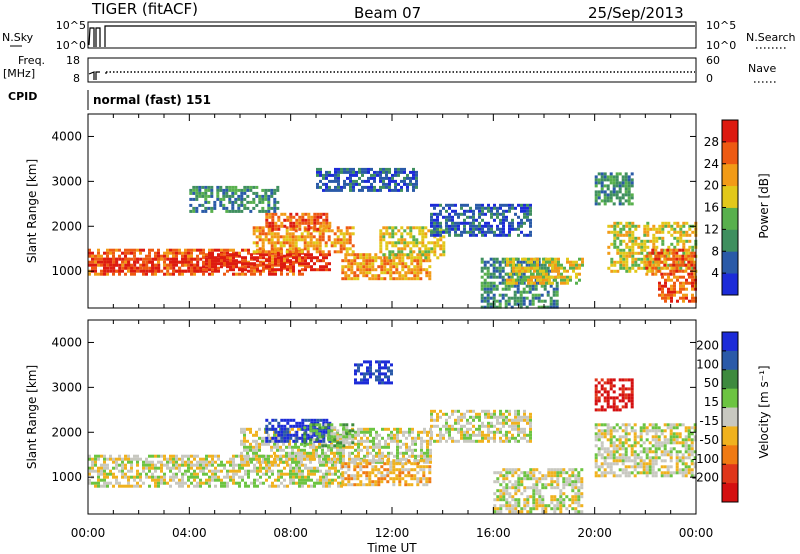 The image size is (800, 554). What do you see at coordinates (711, 142) in the screenshot?
I see `power-colorbar-tick: 28` at bounding box center [711, 142].